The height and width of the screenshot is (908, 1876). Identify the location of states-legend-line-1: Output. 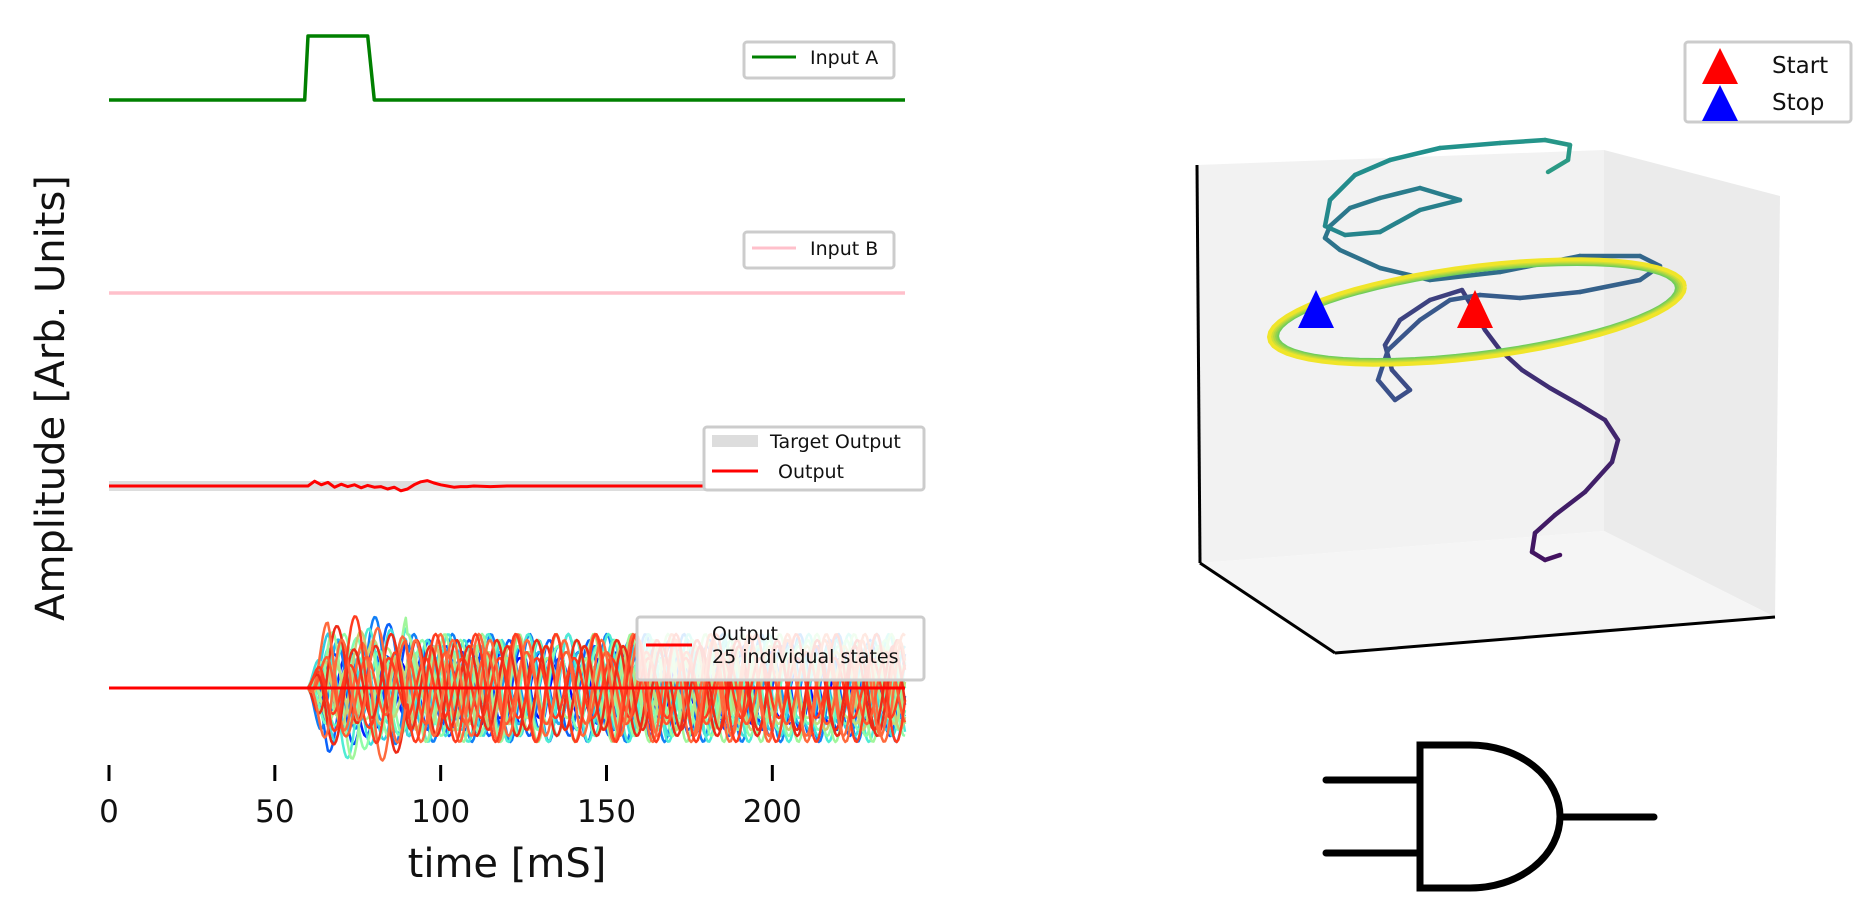
(745, 634).